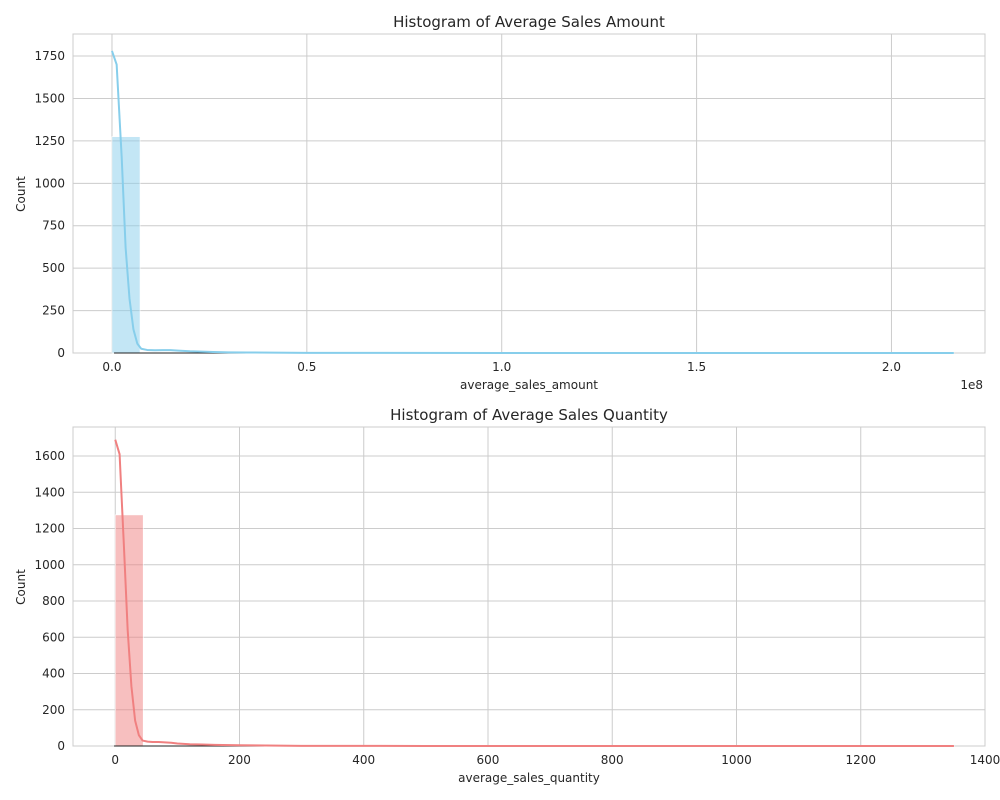 This screenshot has width=1000, height=800. What do you see at coordinates (115, 760) in the screenshot?
I see `x-tick-label: 0` at bounding box center [115, 760].